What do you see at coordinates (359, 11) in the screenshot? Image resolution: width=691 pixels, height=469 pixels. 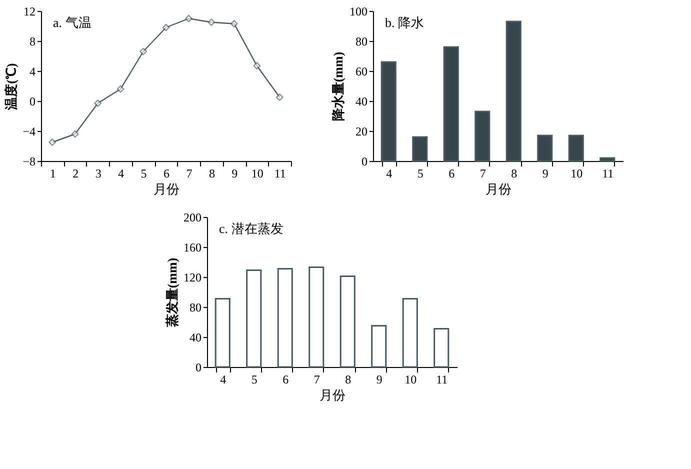 I see `y-tick-label: 100` at bounding box center [359, 11].